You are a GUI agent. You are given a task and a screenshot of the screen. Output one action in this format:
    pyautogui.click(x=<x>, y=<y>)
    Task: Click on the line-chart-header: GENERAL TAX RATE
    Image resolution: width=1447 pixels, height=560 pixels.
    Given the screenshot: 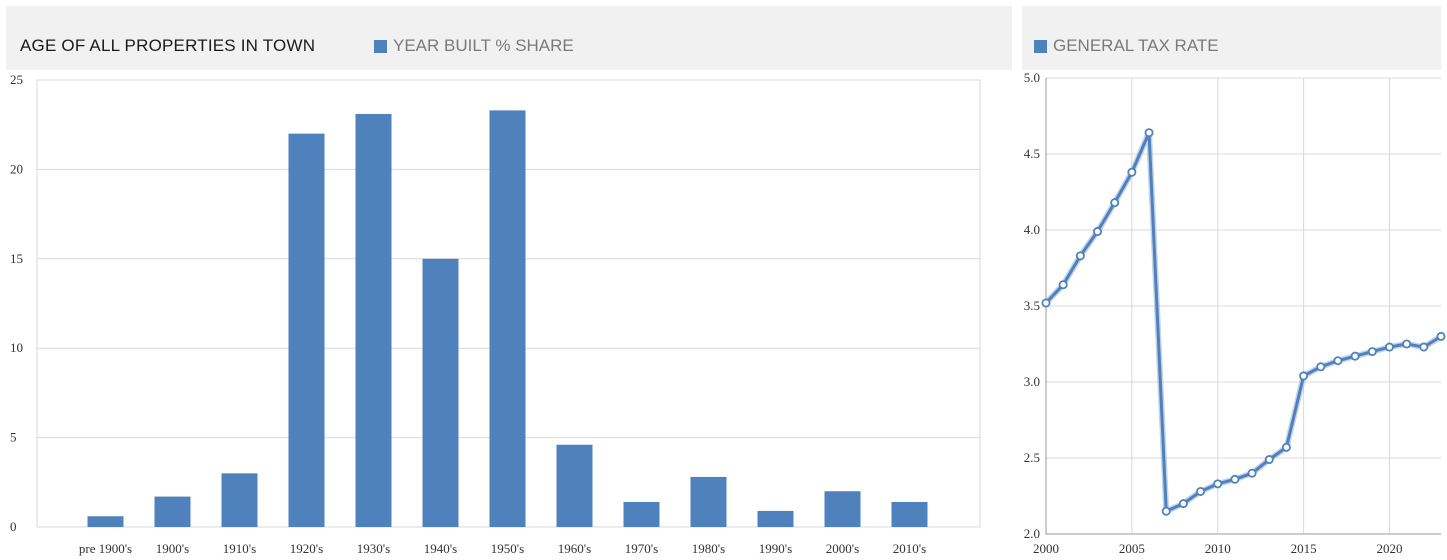 What is the action you would take?
    pyautogui.click(x=1231, y=38)
    